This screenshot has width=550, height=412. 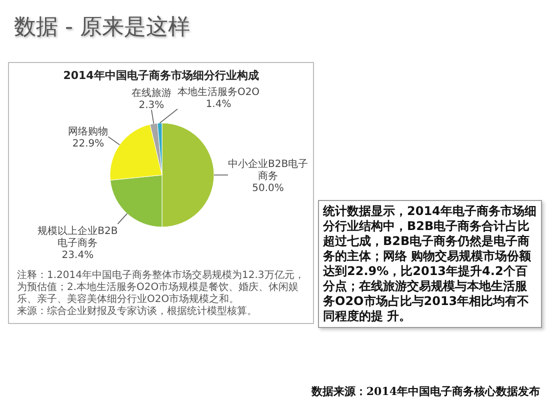 I want to click on data-label: 23.4%, so click(x=78, y=255).